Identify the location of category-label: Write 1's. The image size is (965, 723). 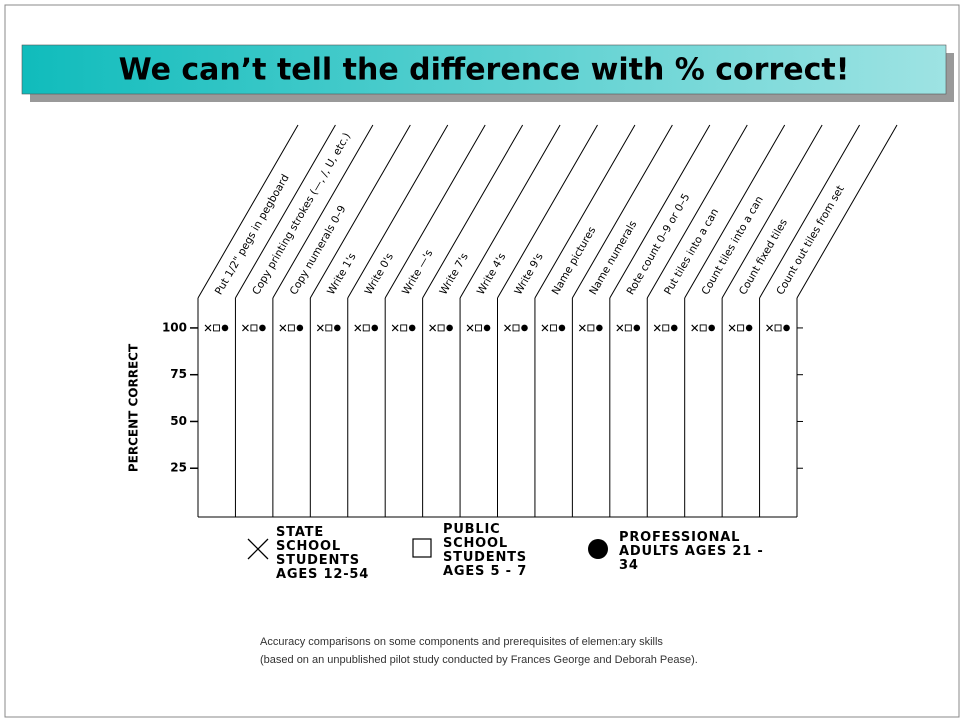
(341, 274).